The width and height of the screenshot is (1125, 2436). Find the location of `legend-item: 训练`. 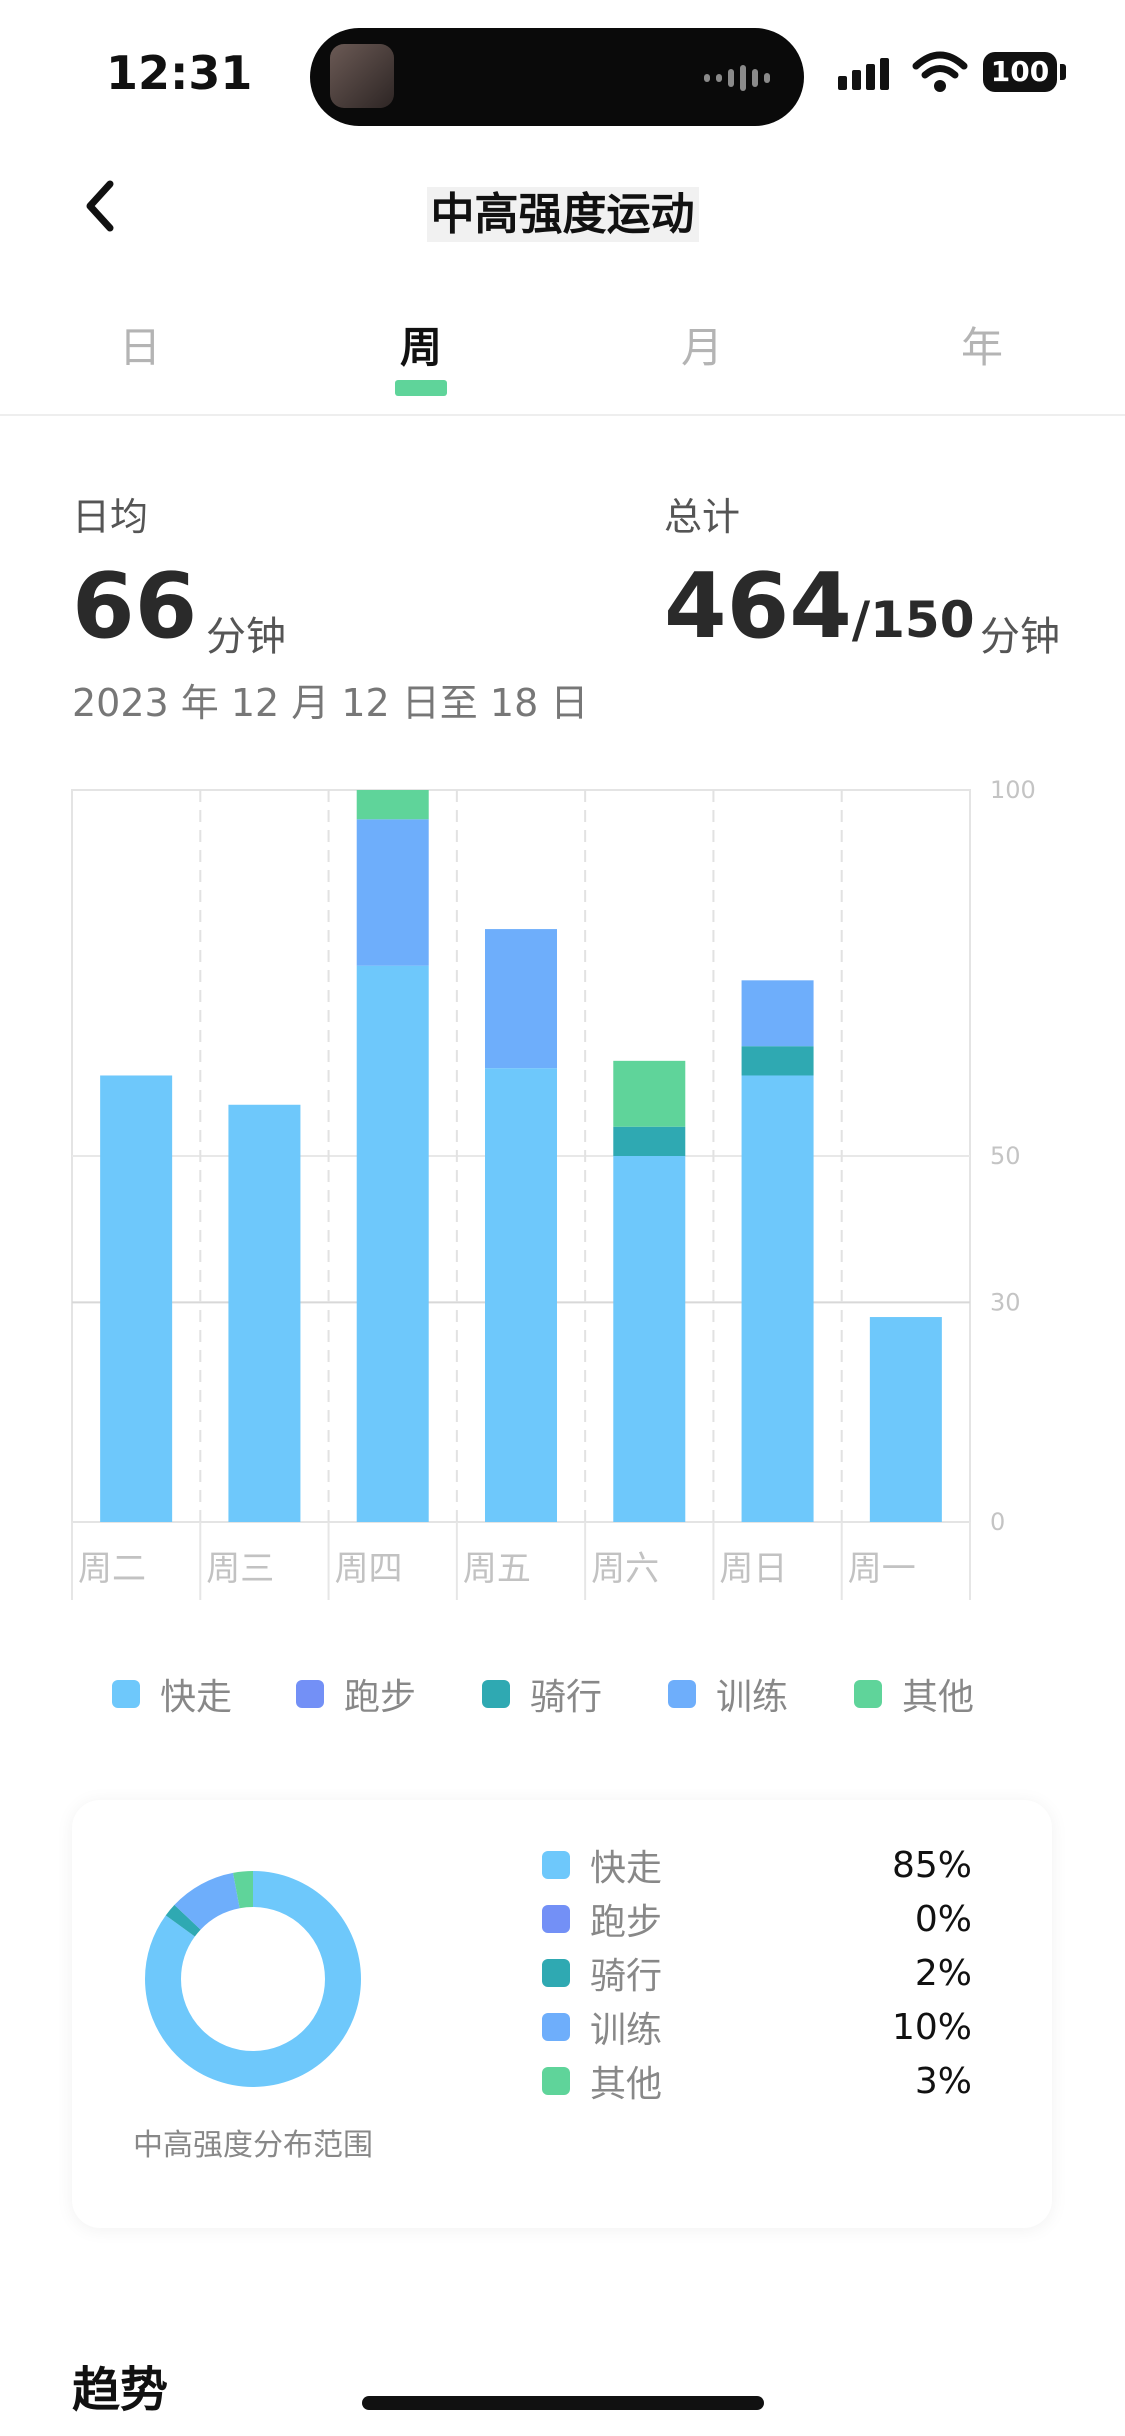

legend-item: 训练 is located at coordinates (728, 1694).